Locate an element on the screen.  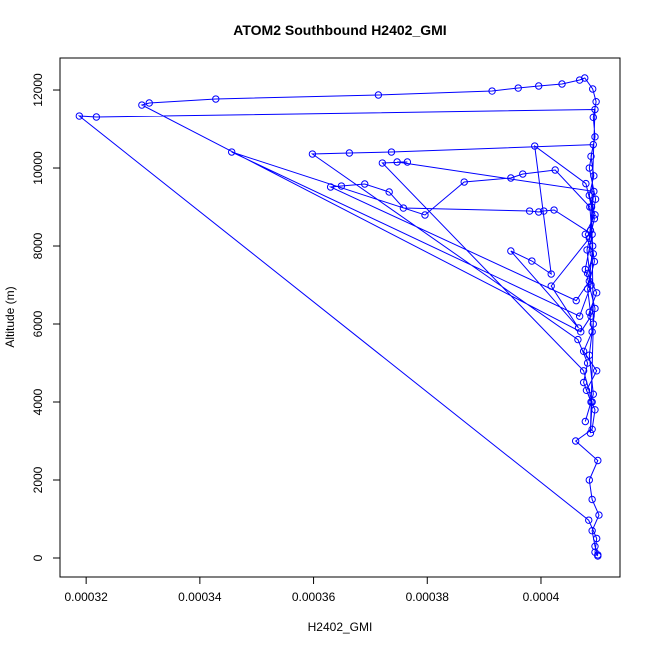
y-tick-label: 0 is located at coordinates (38, 557).